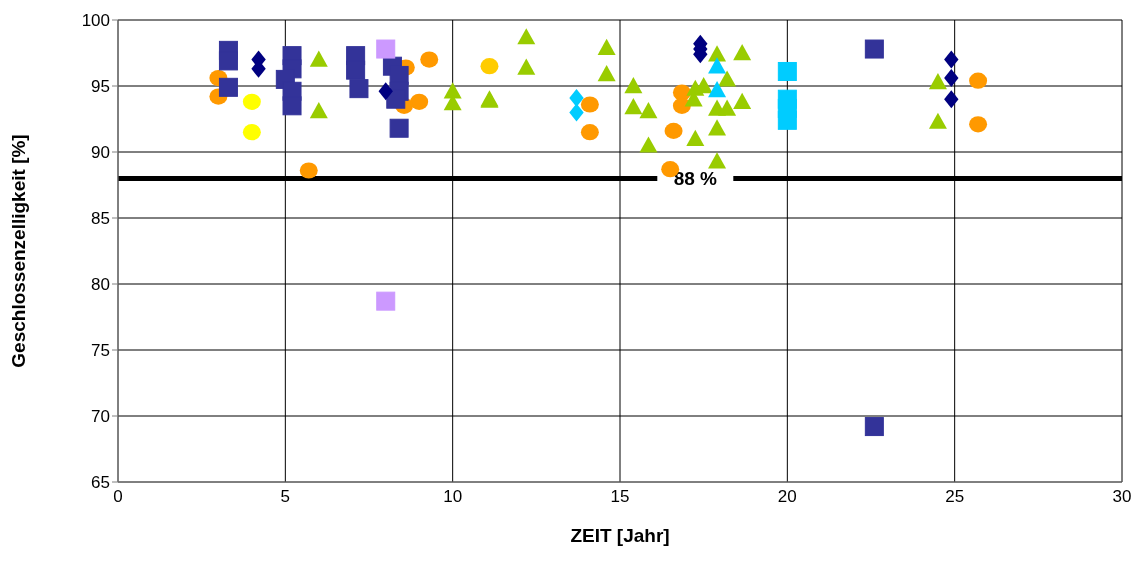 This screenshot has height=566, width=1144. What do you see at coordinates (18, 251) in the screenshot?
I see `y-axis-title: Geschlossenzelligkeit [%]` at bounding box center [18, 251].